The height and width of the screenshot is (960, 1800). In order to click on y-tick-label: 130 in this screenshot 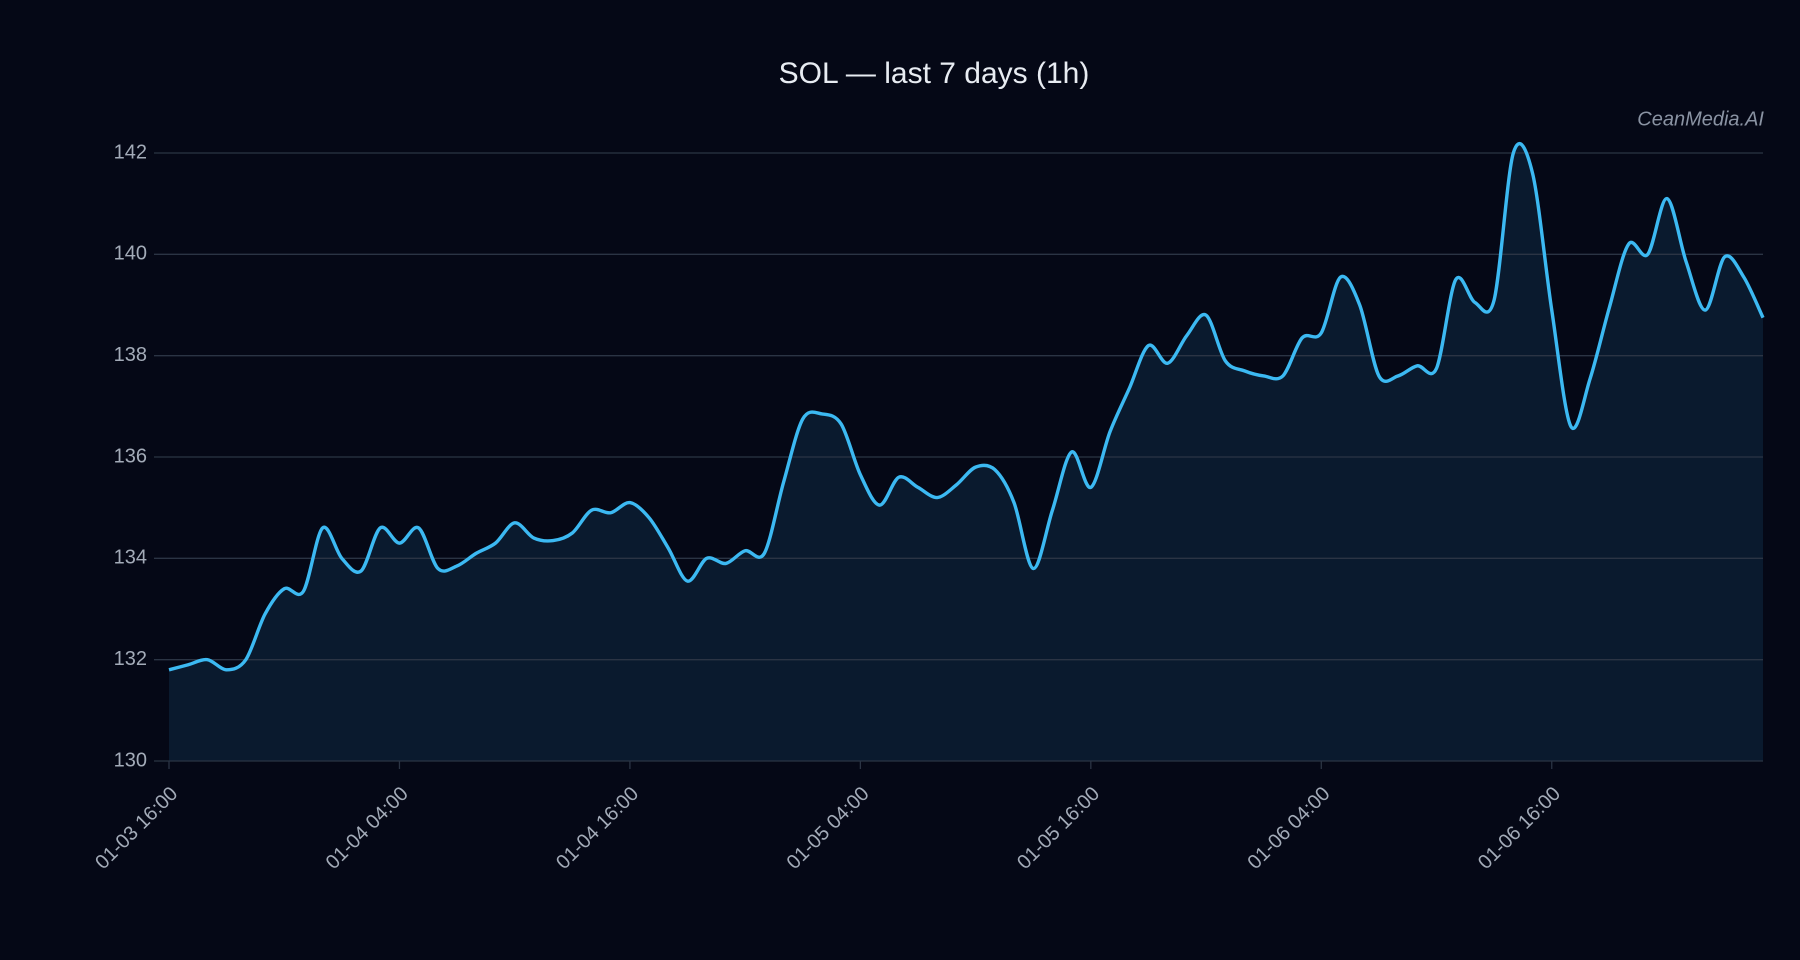, I will do `click(130, 760)`.